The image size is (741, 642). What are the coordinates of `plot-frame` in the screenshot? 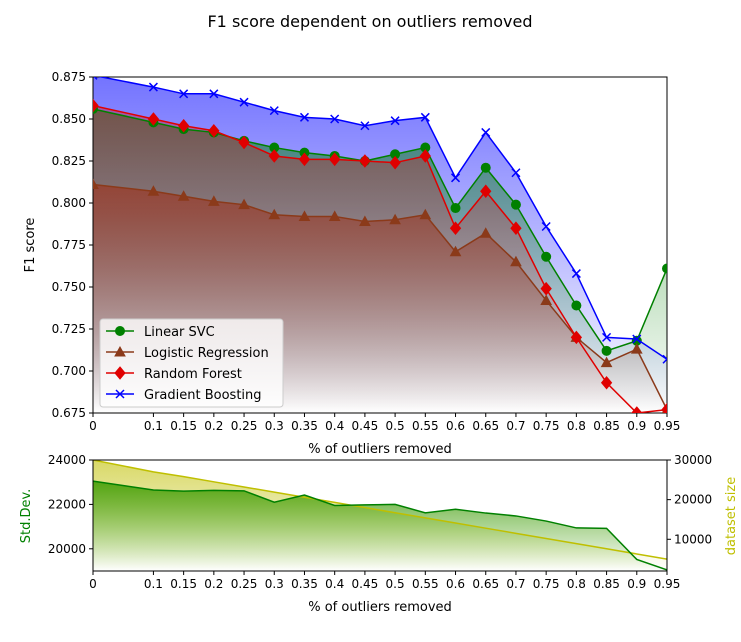 It's located at (380, 515).